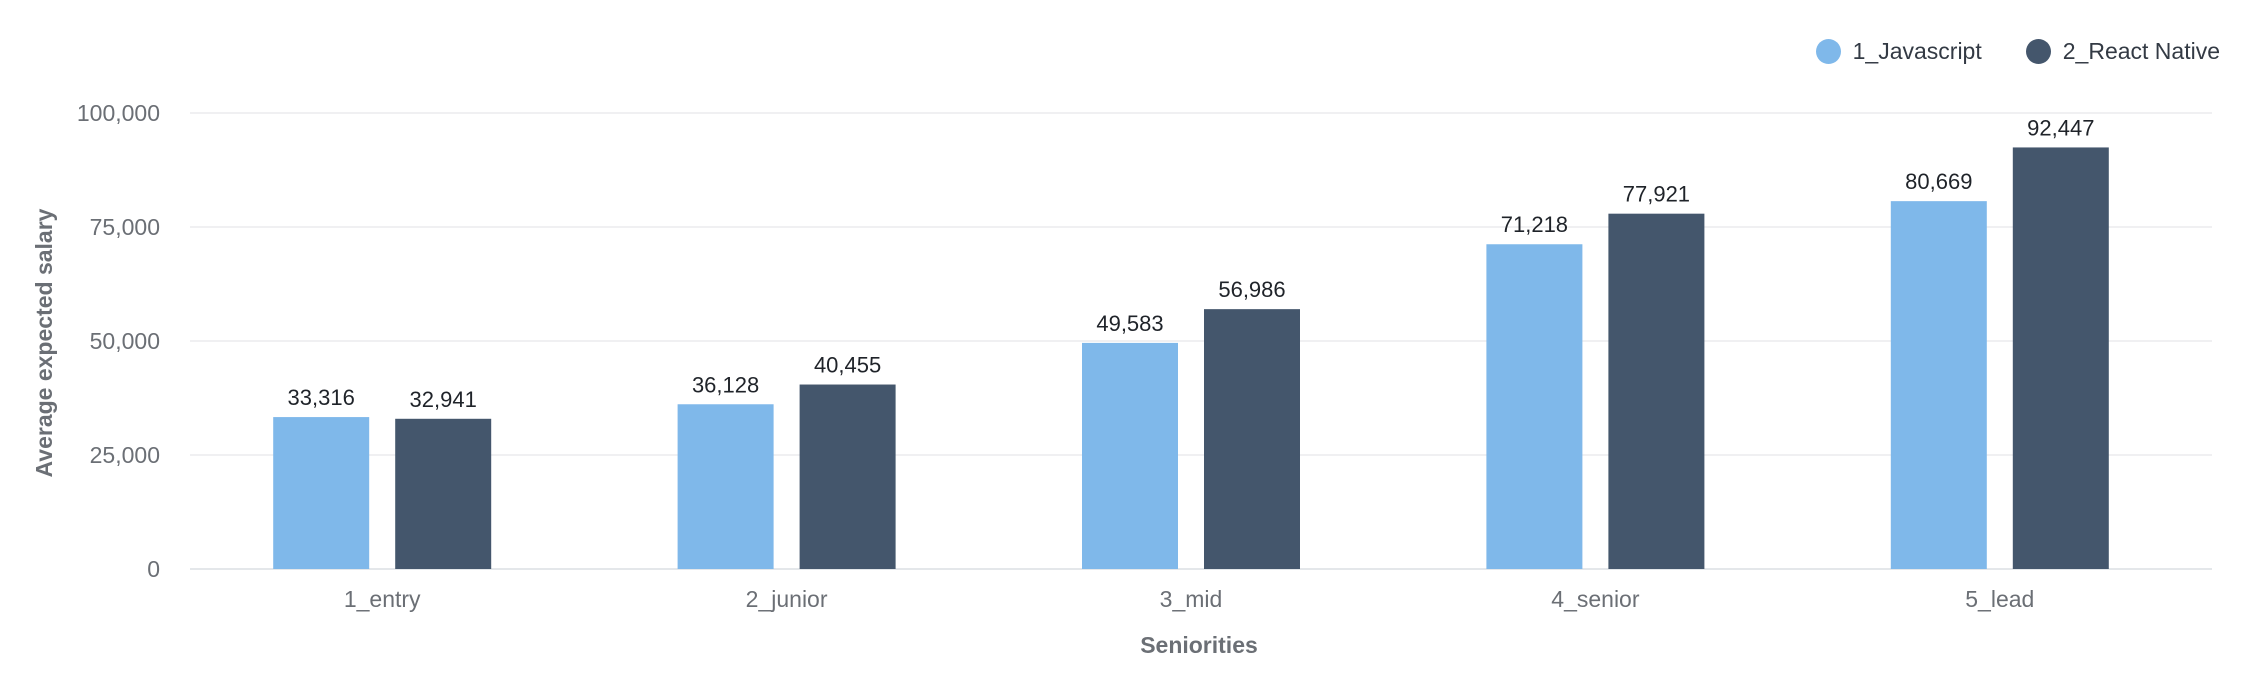 The height and width of the screenshot is (691, 2242). I want to click on x-tick-label: 3_mid, so click(1191, 599).